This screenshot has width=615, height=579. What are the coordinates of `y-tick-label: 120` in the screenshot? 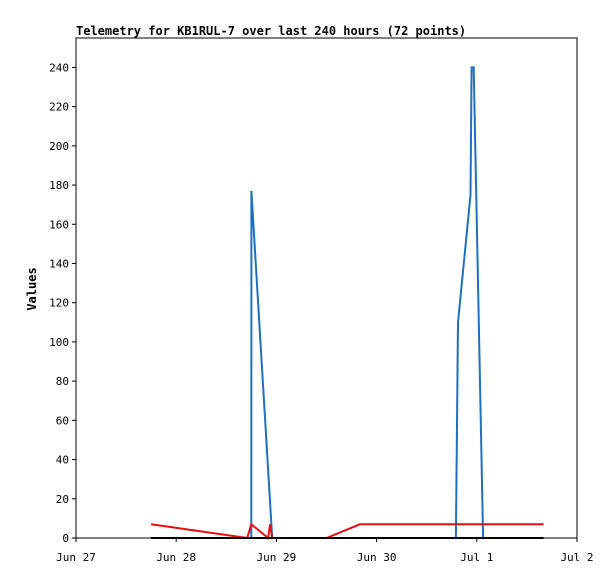 It's located at (59, 303).